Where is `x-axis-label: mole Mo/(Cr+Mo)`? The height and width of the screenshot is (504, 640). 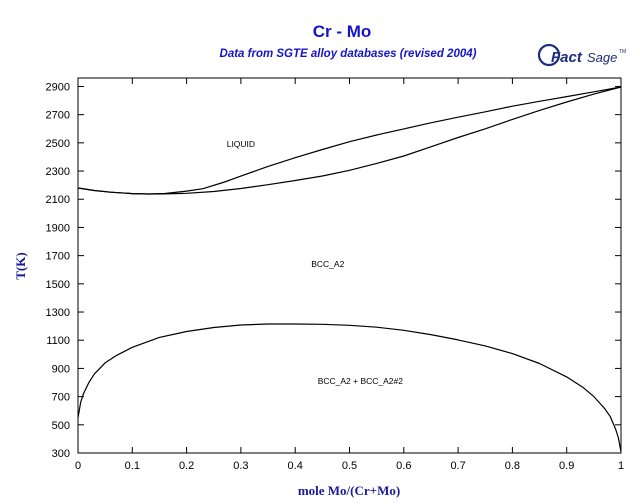
x-axis-label: mole Mo/(Cr+Mo) is located at coordinates (349, 490).